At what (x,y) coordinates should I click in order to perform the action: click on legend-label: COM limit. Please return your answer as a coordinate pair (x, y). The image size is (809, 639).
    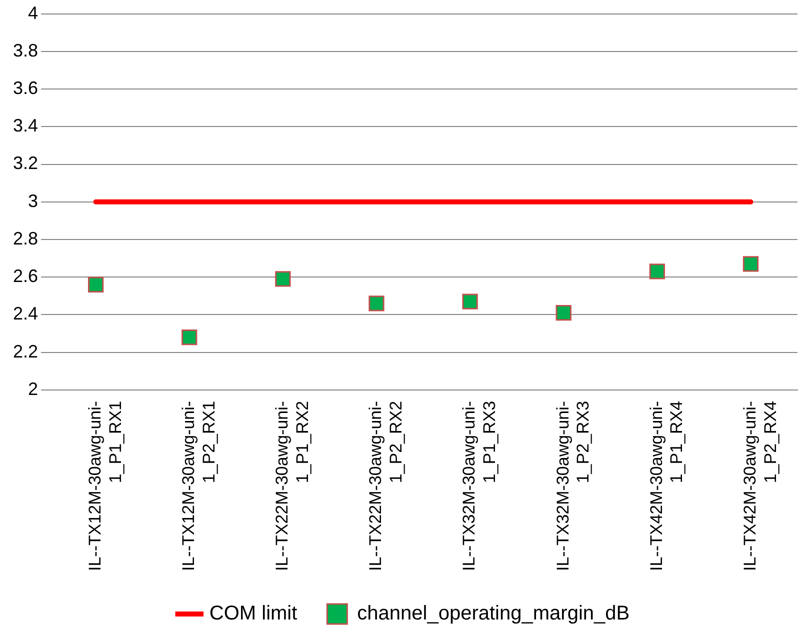
    Looking at the image, I should click on (253, 613).